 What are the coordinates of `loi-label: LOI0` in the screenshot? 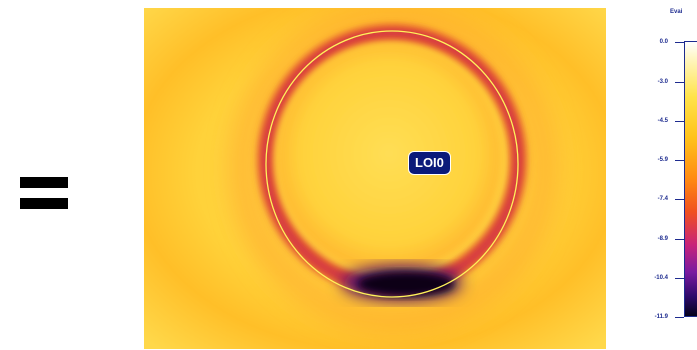 It's located at (429, 163).